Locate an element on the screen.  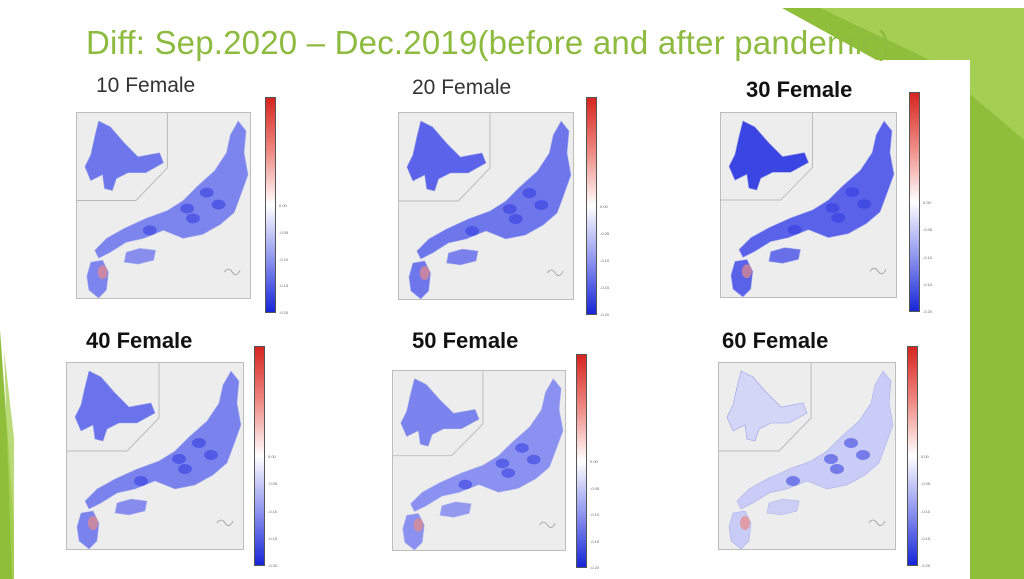
panel-label: 30 Female is located at coordinates (799, 89).